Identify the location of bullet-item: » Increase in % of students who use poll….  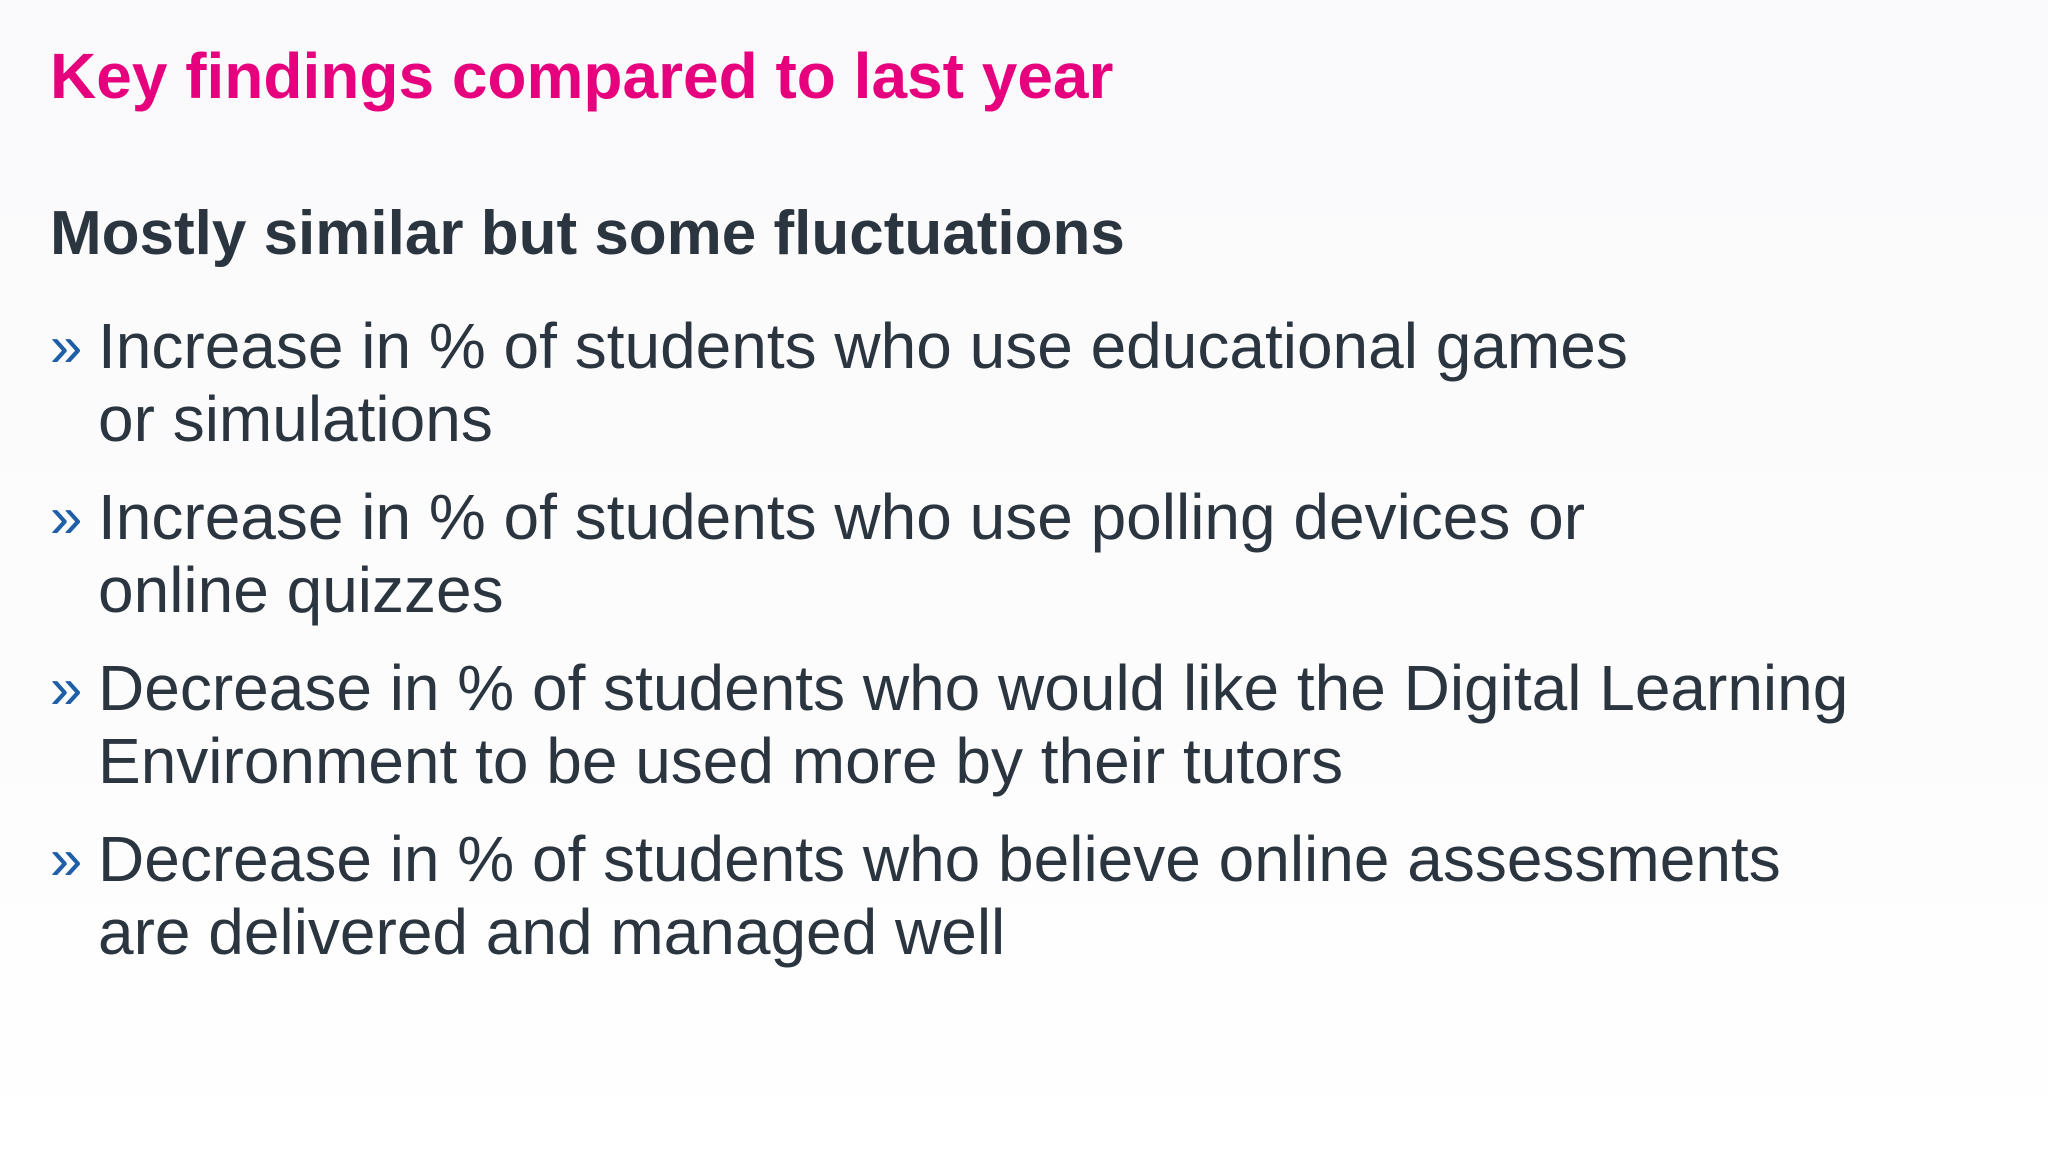
(1030, 554).